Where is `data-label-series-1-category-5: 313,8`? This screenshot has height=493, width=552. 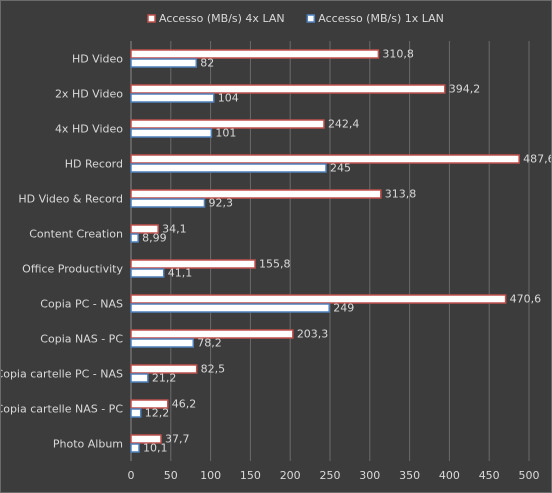 data-label-series-1-category-5: 313,8 is located at coordinates (401, 194).